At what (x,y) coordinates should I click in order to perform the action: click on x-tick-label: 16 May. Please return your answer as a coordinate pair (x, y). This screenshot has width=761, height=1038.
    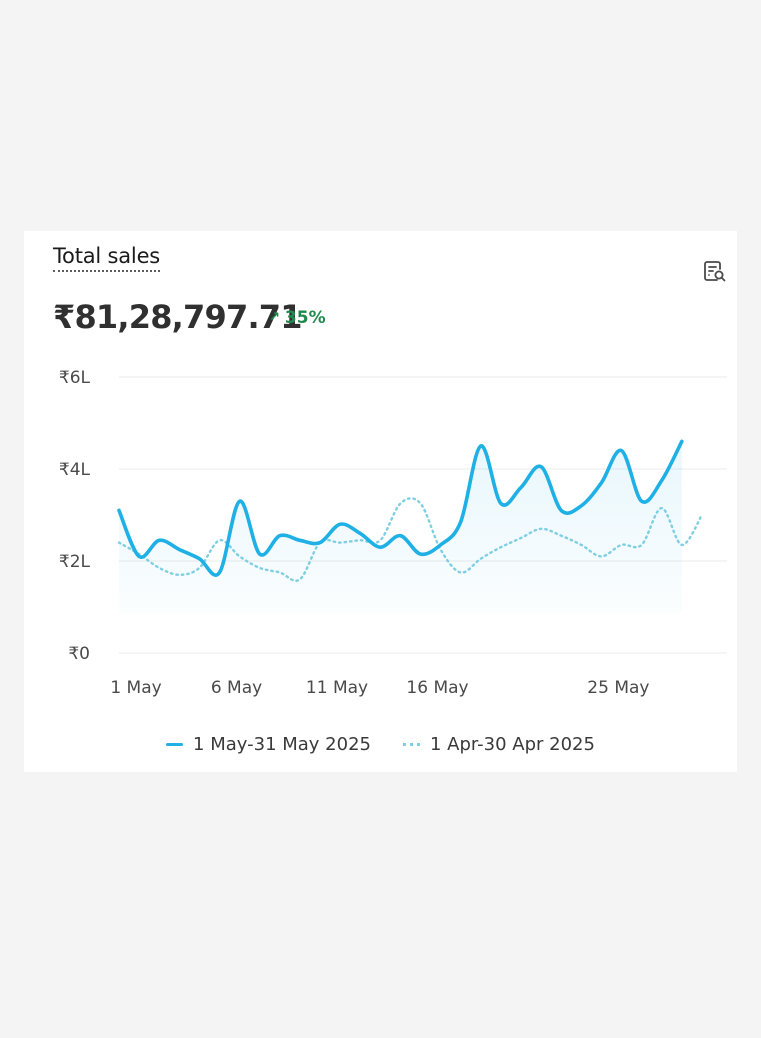
    Looking at the image, I should click on (437, 688).